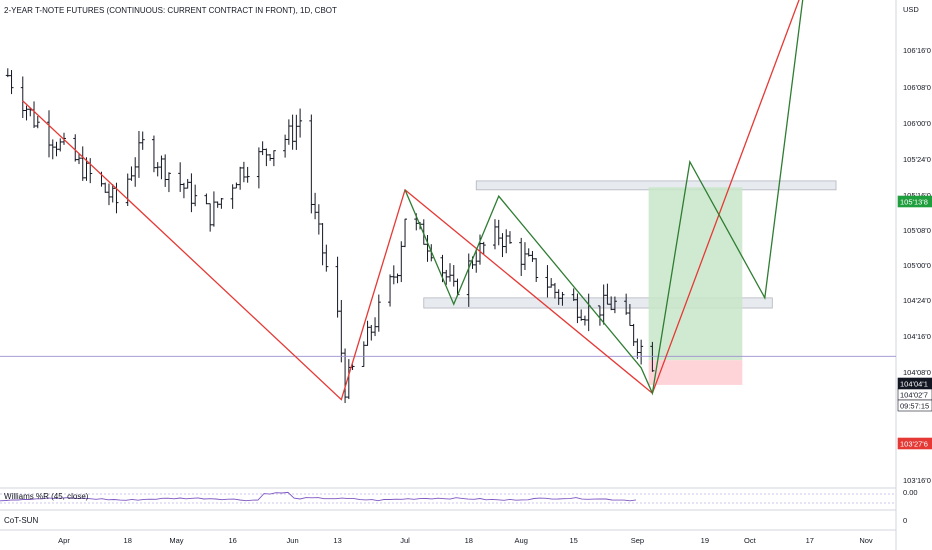 The width and height of the screenshot is (932, 550). I want to click on x-tick-label: Sep, so click(637, 540).